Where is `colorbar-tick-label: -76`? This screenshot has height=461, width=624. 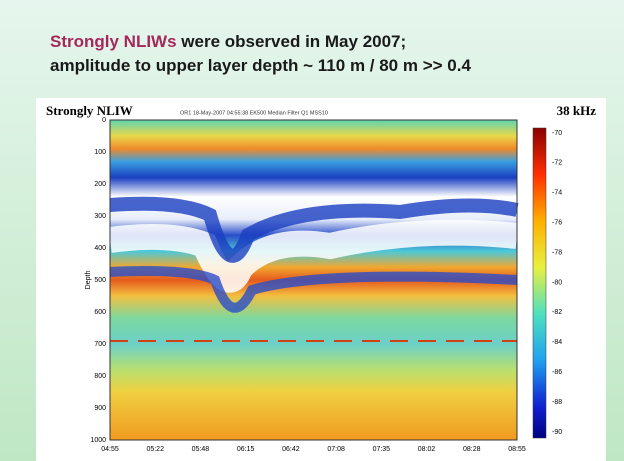 colorbar-tick-label: -76 is located at coordinates (557, 223).